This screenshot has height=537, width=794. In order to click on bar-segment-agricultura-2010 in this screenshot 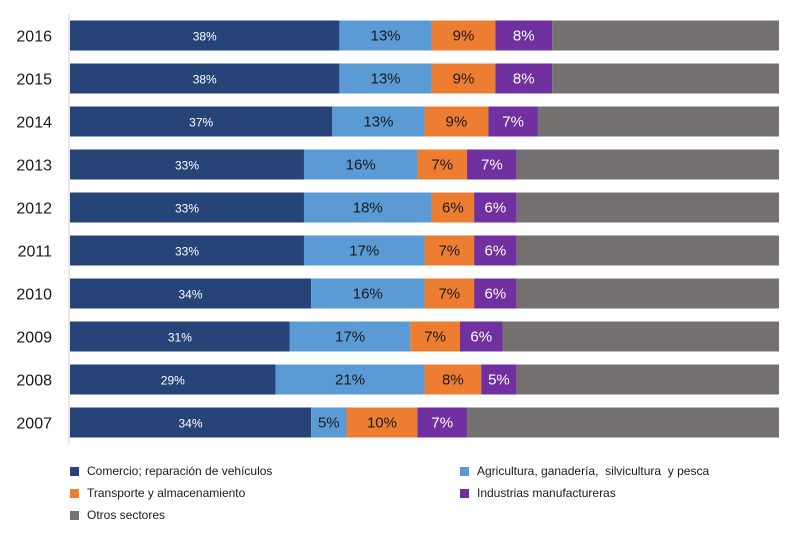, I will do `click(368, 293)`.